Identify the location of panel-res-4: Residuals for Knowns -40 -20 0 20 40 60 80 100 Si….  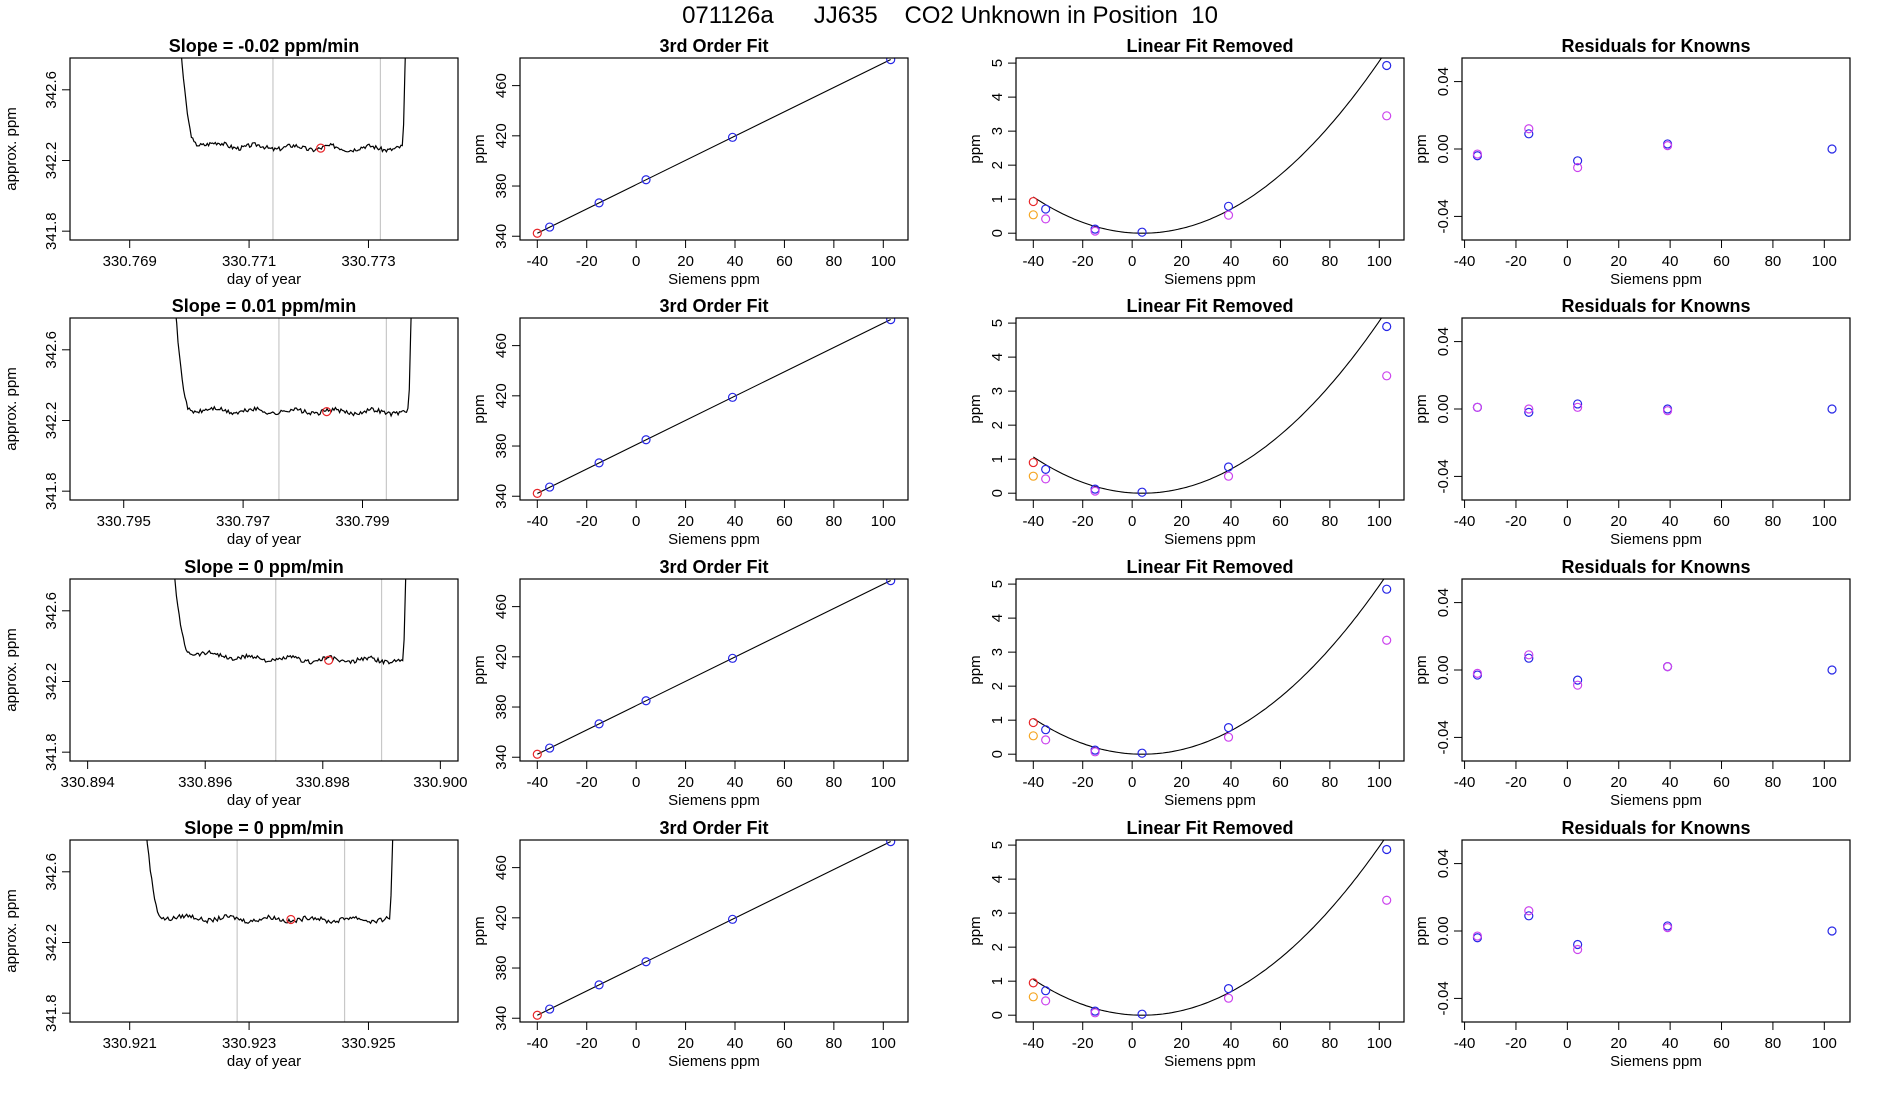
(1632, 944).